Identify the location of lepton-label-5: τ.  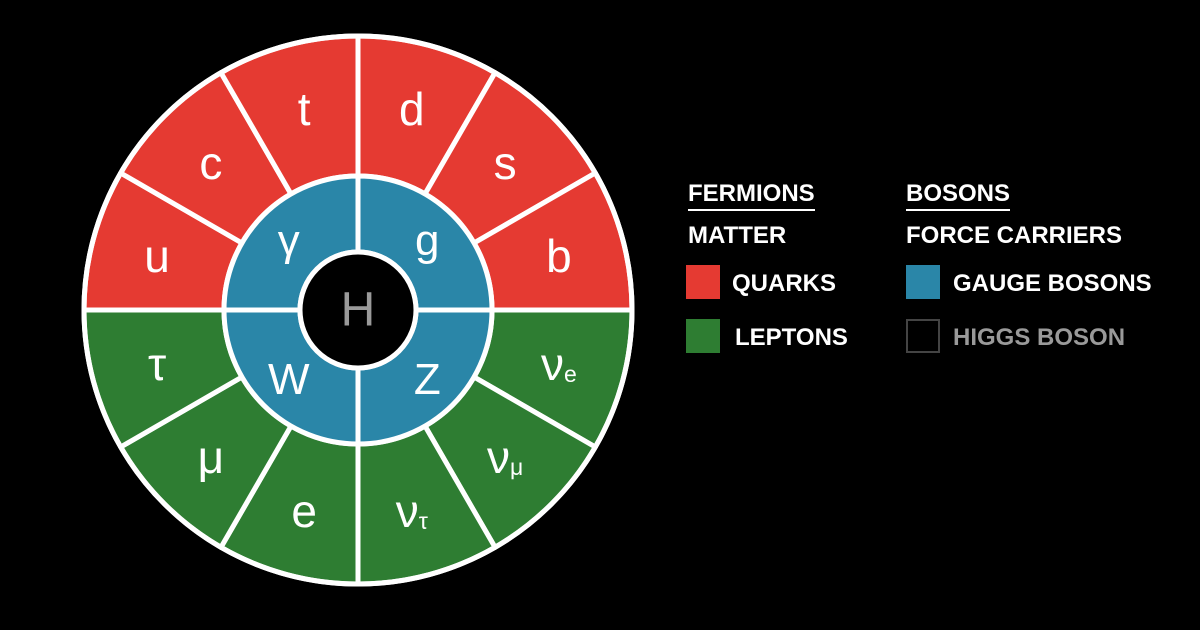
(157, 364).